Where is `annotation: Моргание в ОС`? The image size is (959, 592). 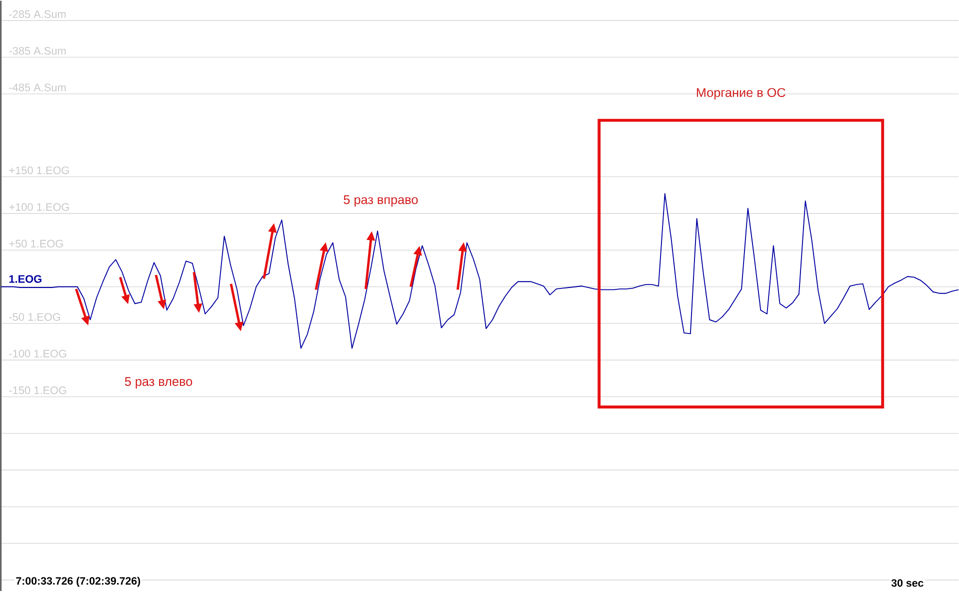
annotation: Моргание в ОС is located at coordinates (741, 94).